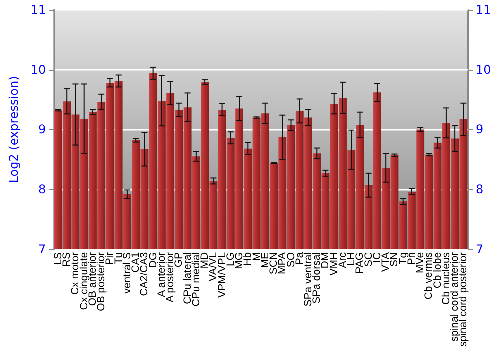 This screenshot has width=500, height=350. What do you see at coordinates (403, 258) in the screenshot?
I see `x-tick-label: Tg` at bounding box center [403, 258].